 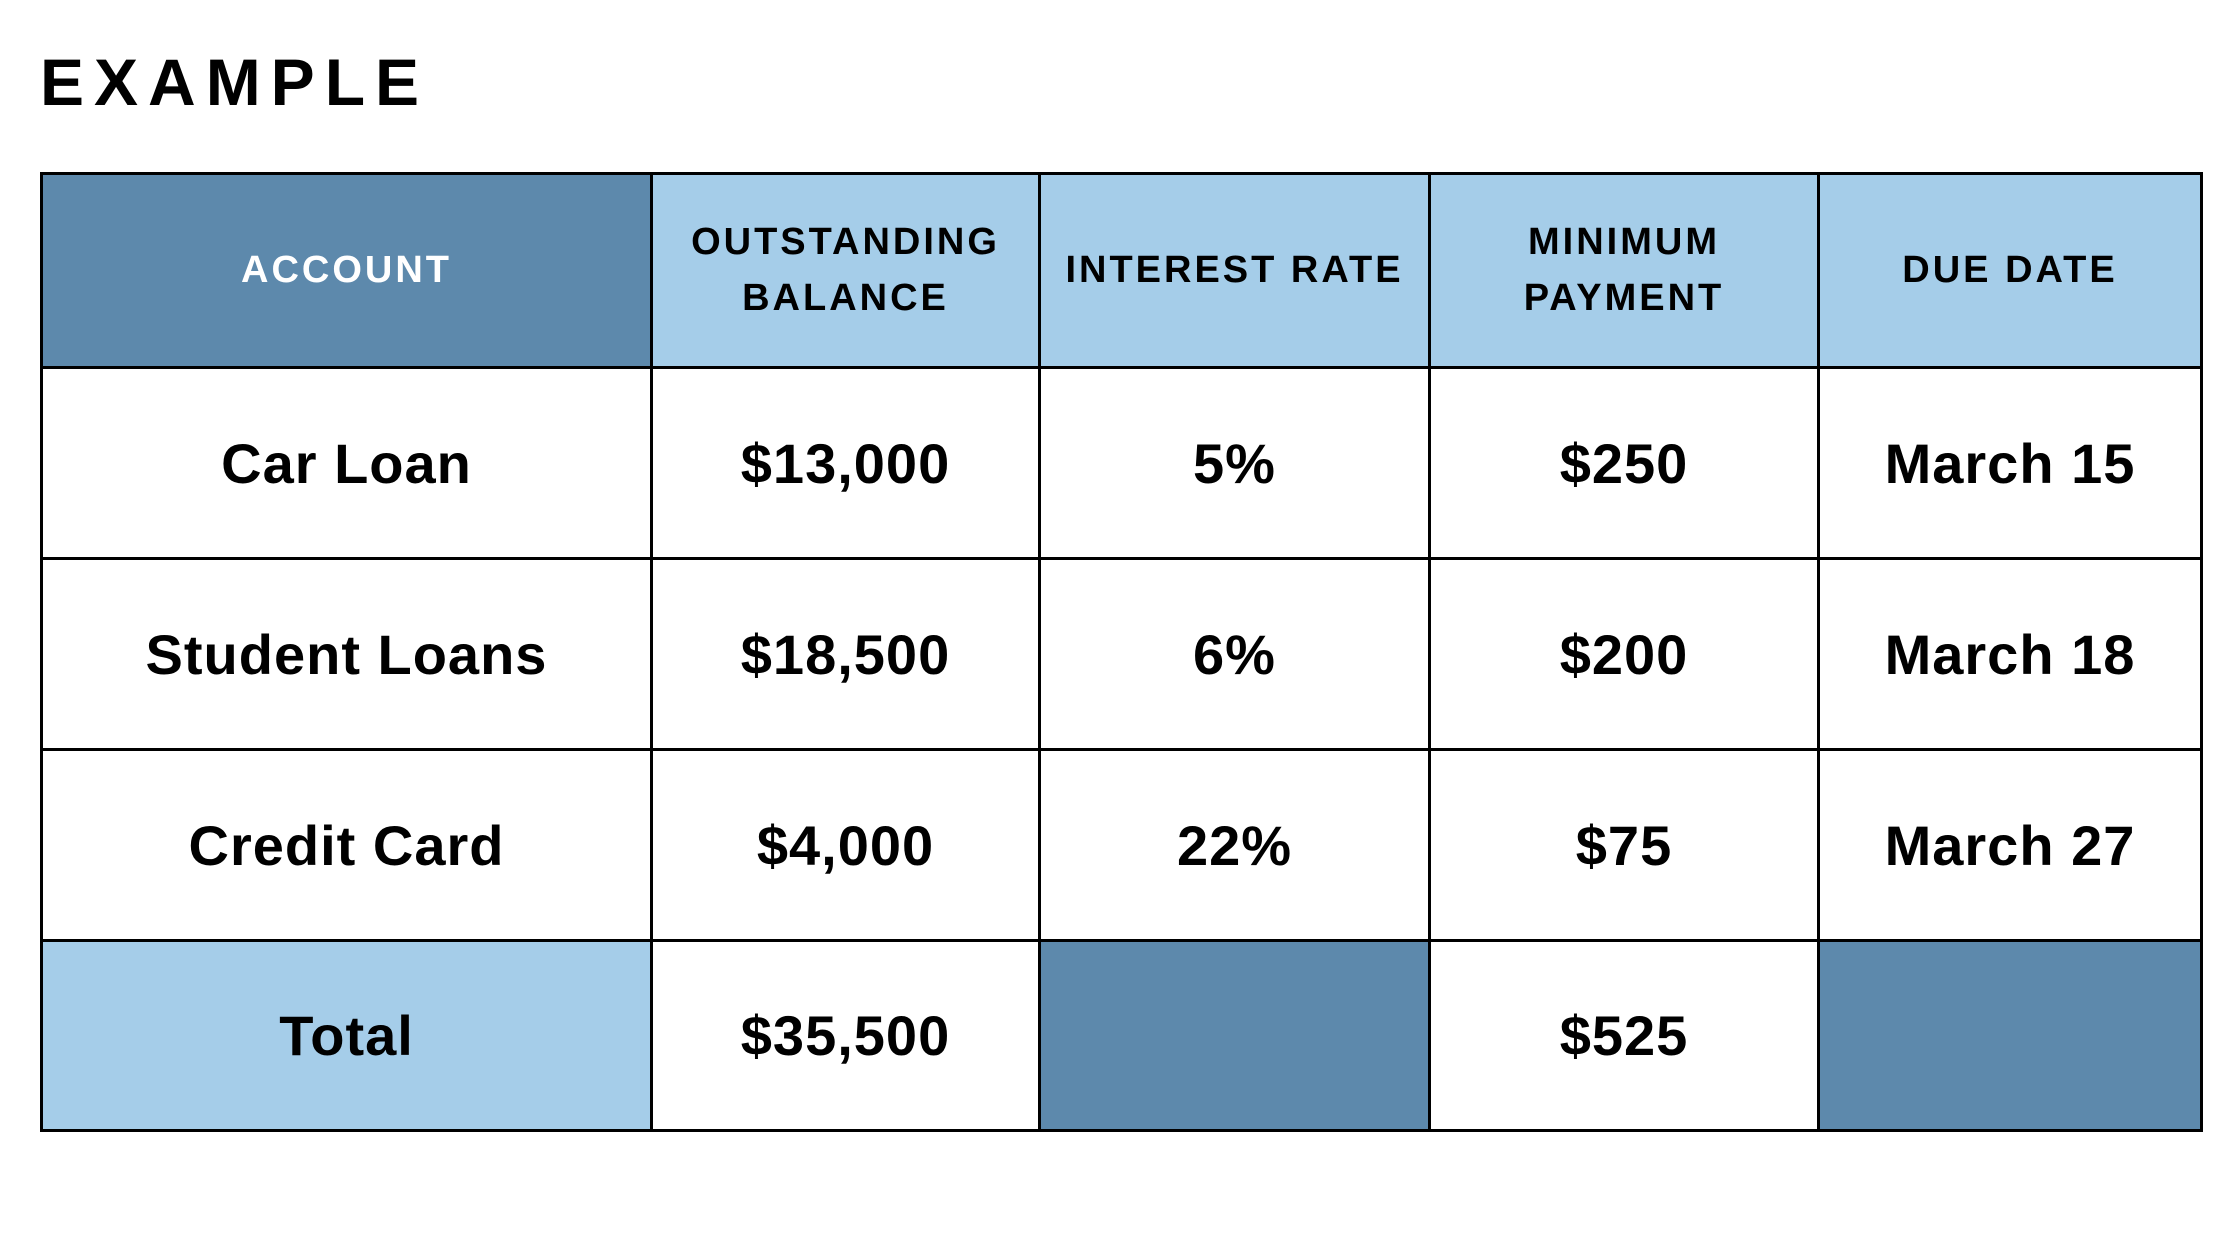 I want to click on cell-text: $200, so click(x=1624, y=654).